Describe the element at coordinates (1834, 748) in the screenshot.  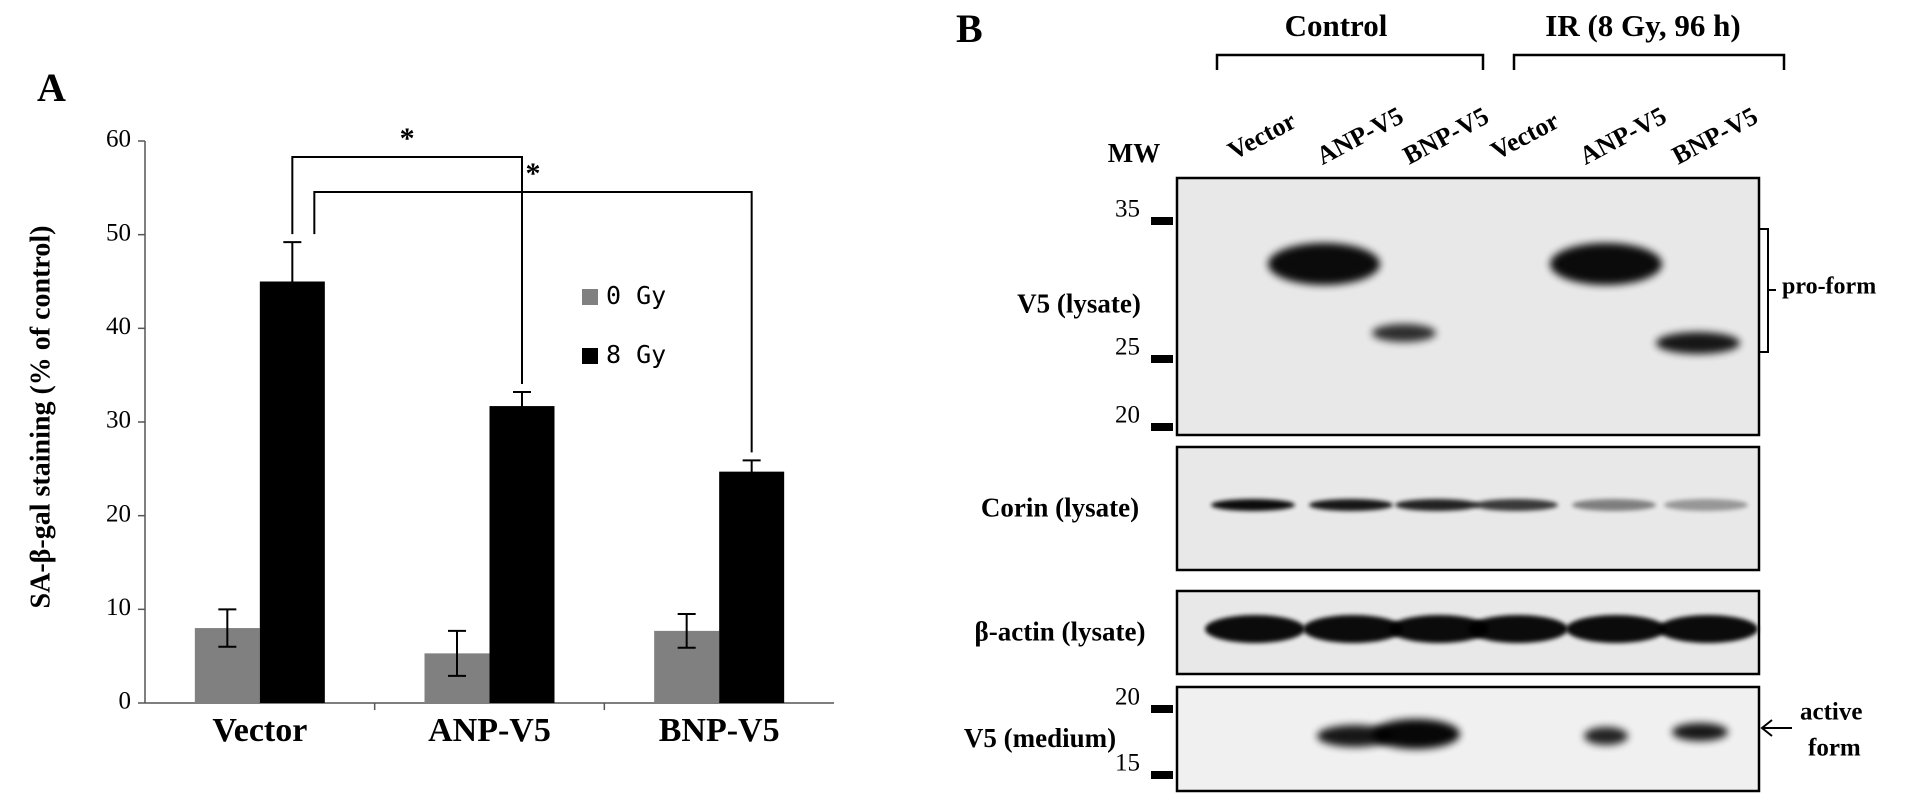
I see `active-form-label: form` at that location.